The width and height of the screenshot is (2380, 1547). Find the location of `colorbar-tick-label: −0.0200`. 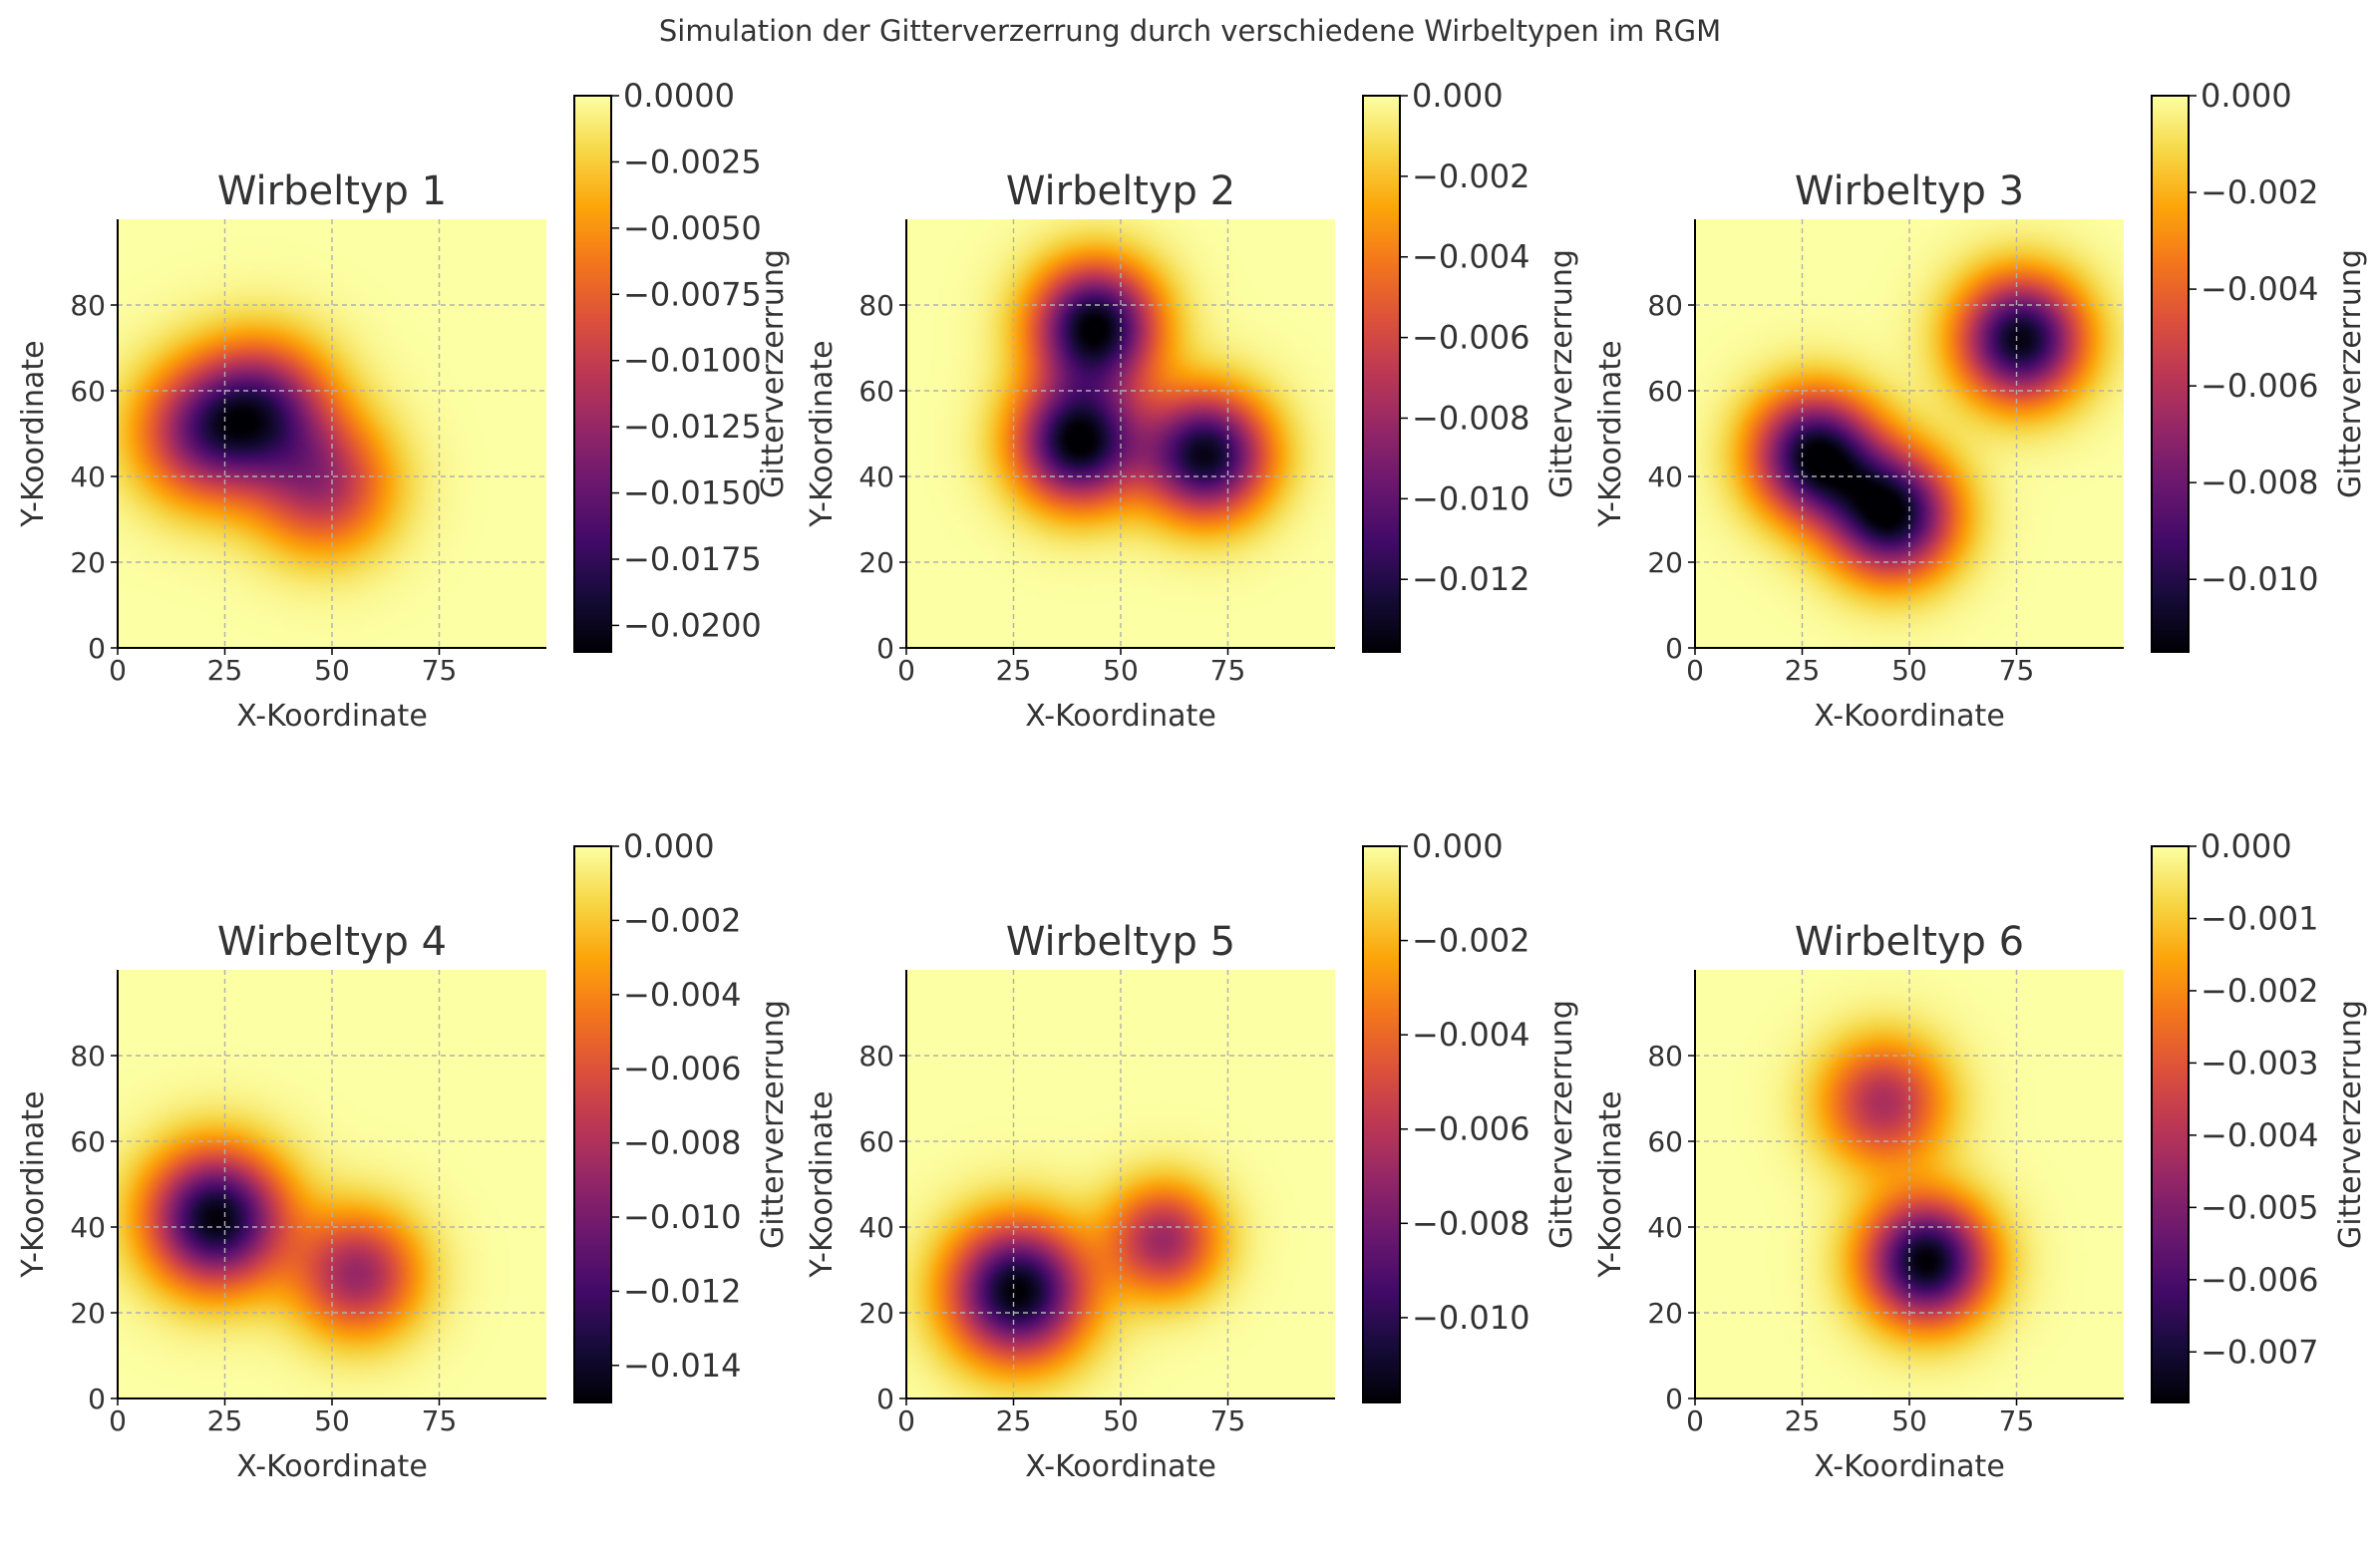

colorbar-tick-label: −0.0200 is located at coordinates (692, 625).